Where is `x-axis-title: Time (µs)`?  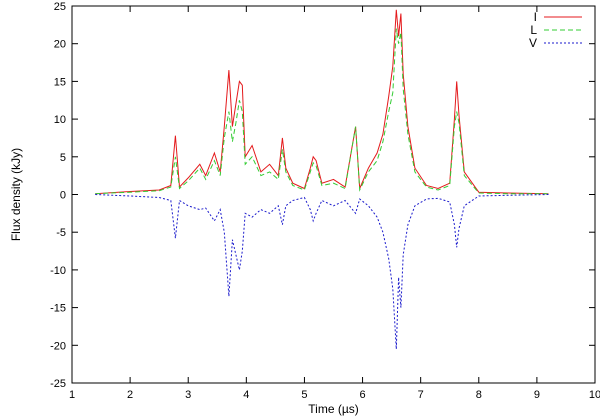 x-axis-title: Time (µs) is located at coordinates (333, 409).